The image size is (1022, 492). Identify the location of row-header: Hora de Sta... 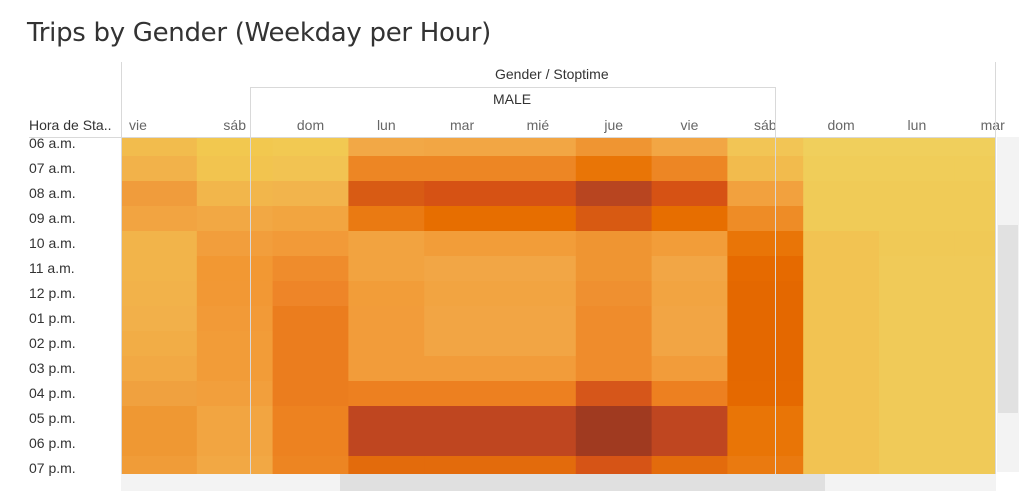
(70, 125).